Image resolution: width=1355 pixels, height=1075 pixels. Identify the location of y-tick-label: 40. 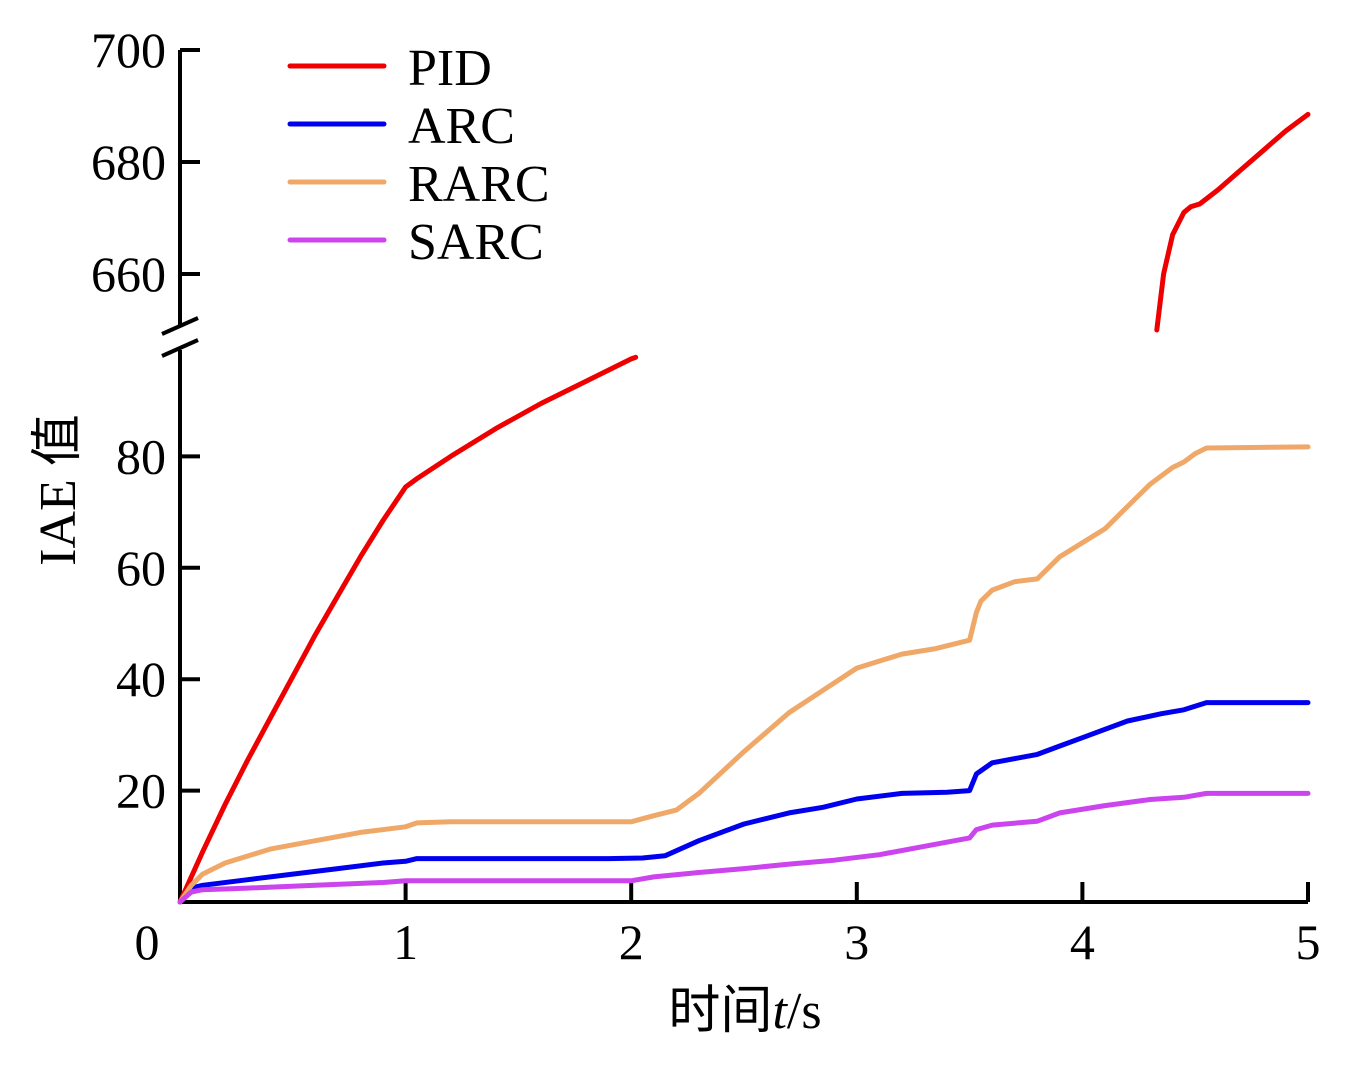
(141, 679).